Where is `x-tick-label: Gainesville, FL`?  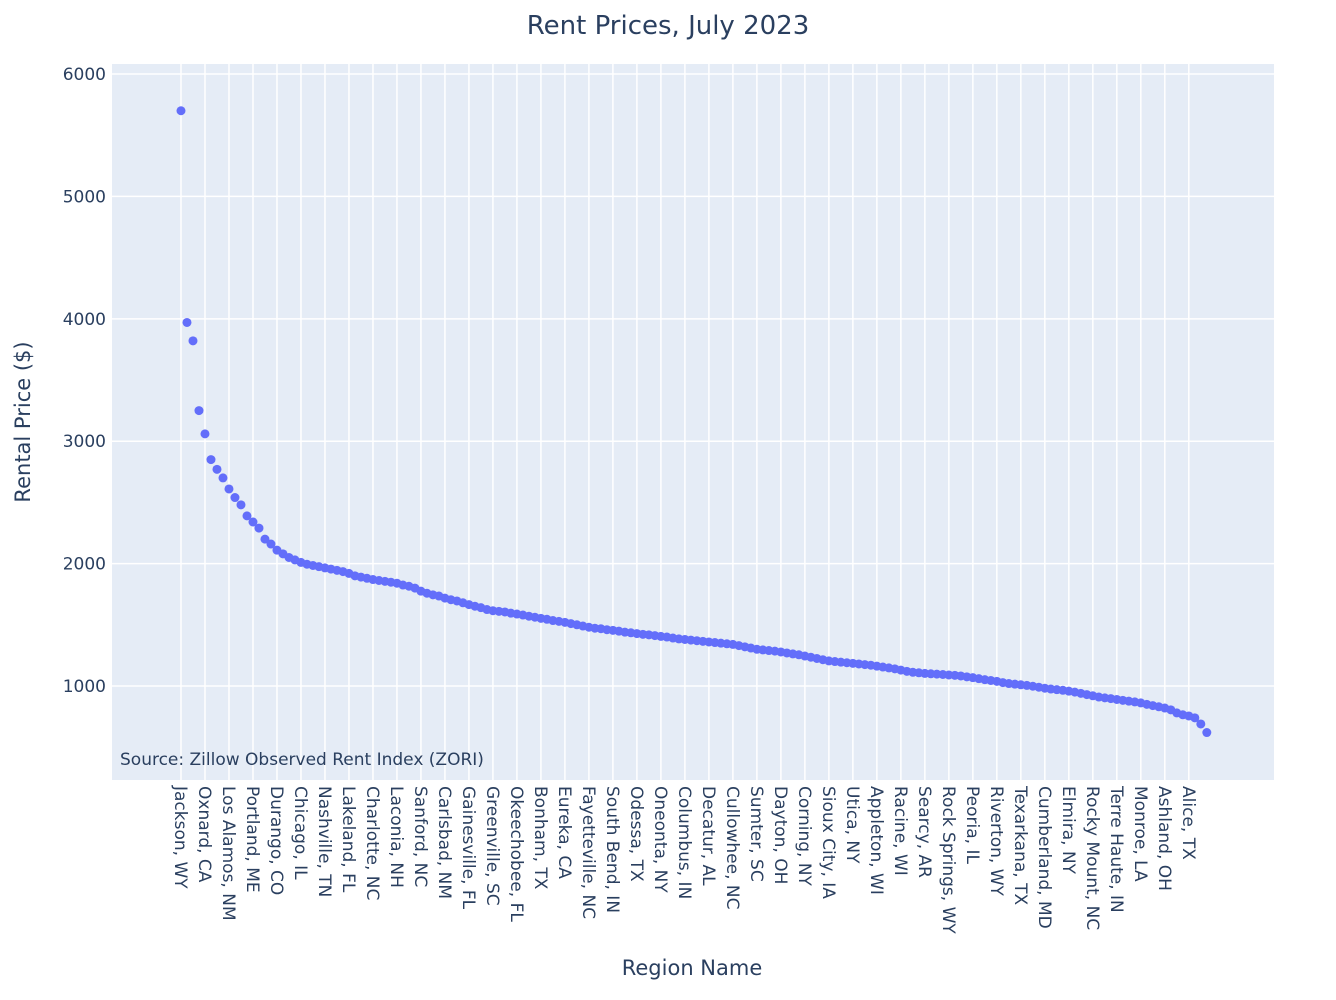 x-tick-label: Gainesville, FL is located at coordinates (468, 848).